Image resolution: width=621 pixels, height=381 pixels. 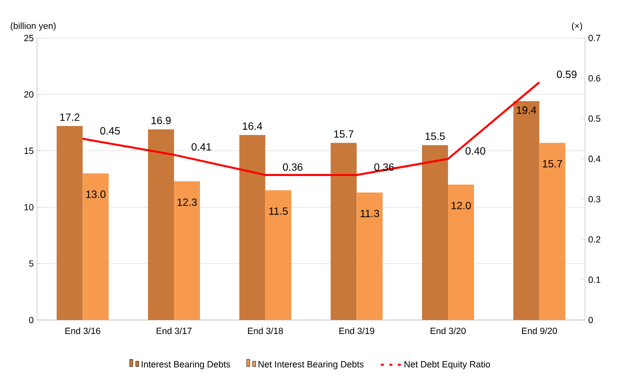 I want to click on y2-tick-label: 0.2, so click(x=594, y=239).